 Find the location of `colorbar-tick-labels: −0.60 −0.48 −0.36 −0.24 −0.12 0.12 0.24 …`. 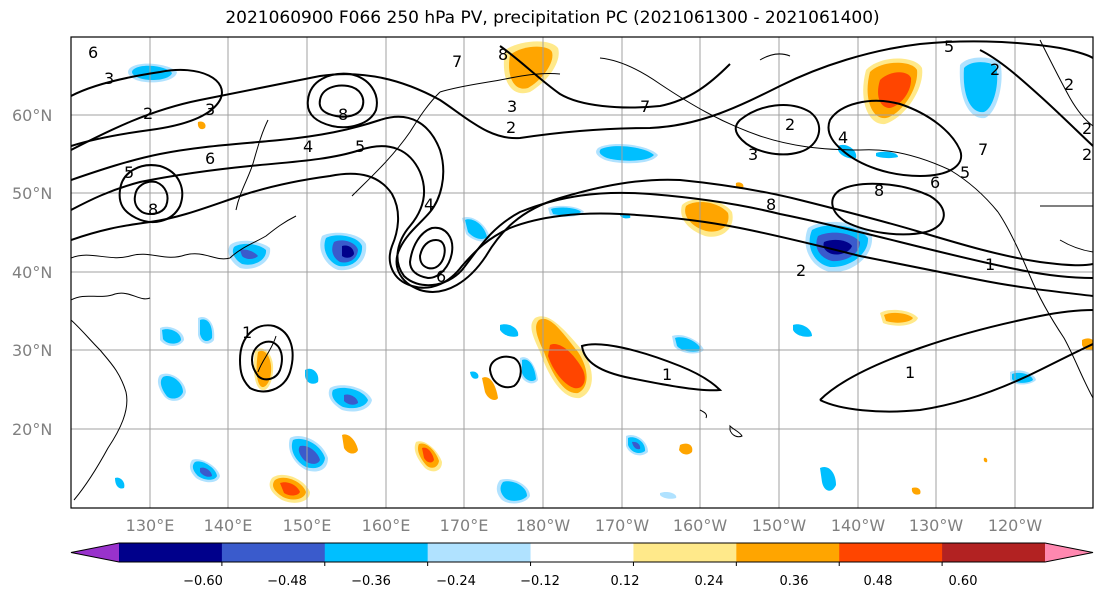

colorbar-tick-labels: −0.60 −0.48 −0.36 −0.24 −0.12 0.12 0.24 … is located at coordinates (580, 581).